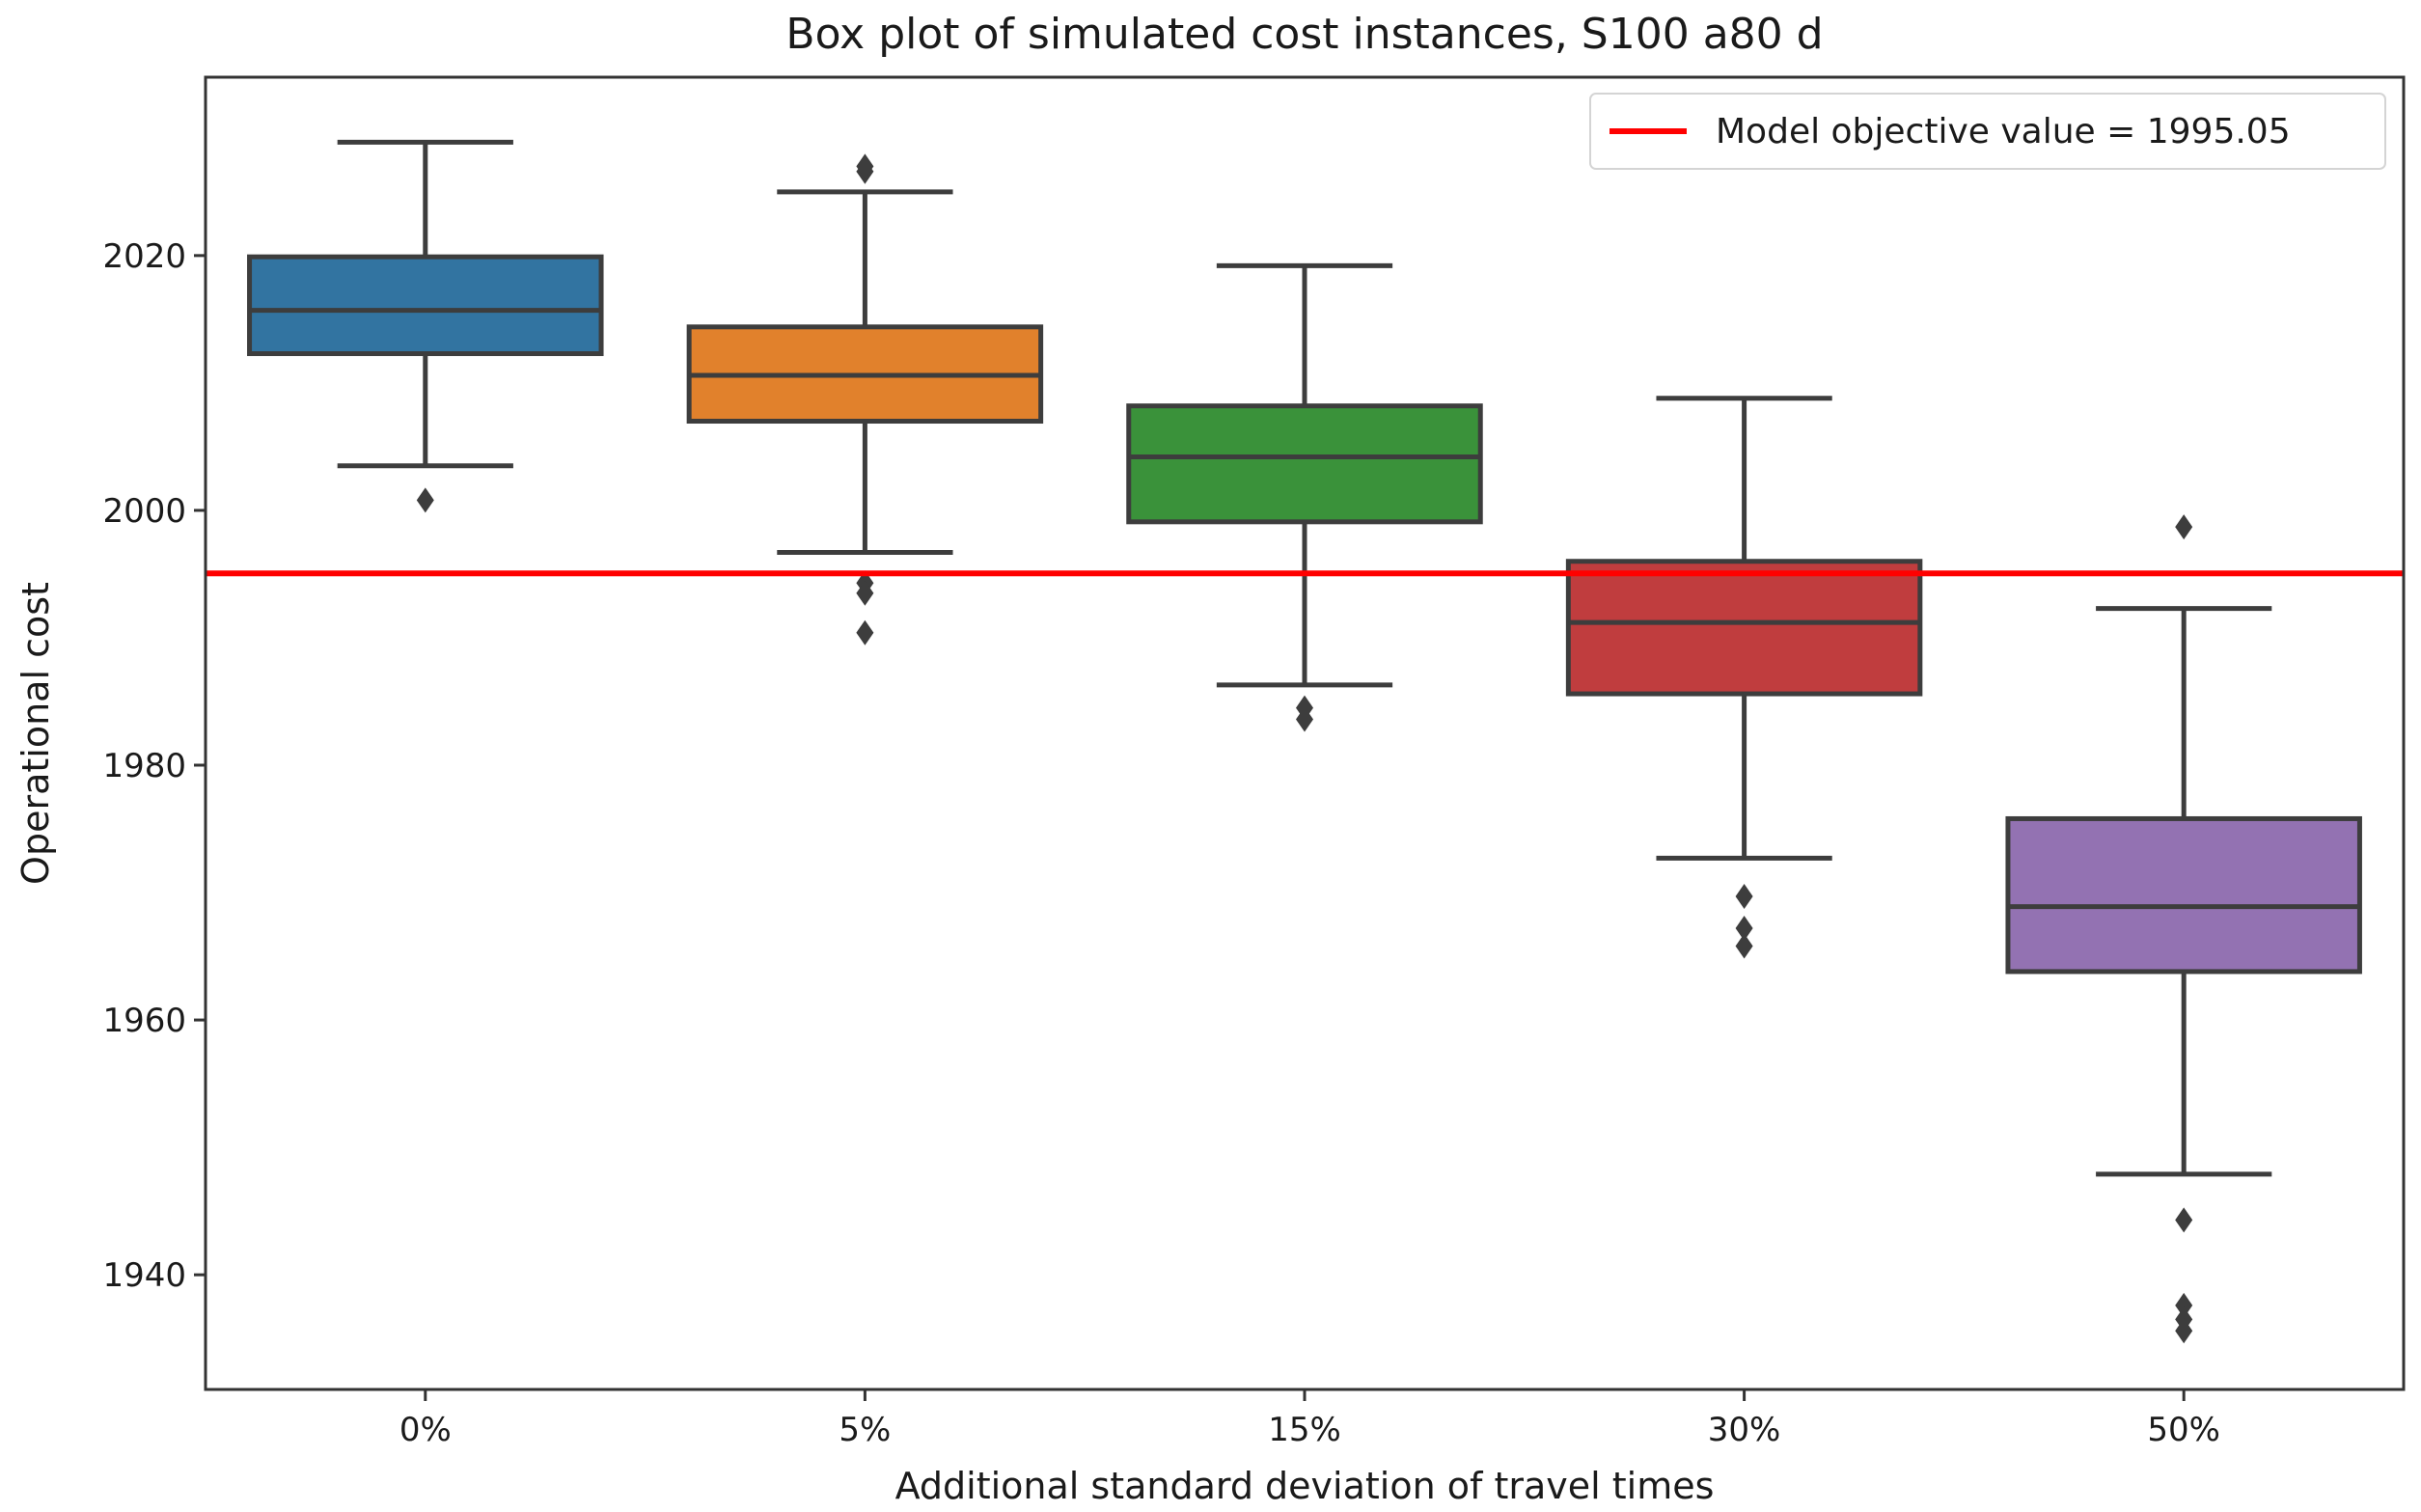  I want to click on x-tick-label: 5%, so click(865, 1430).